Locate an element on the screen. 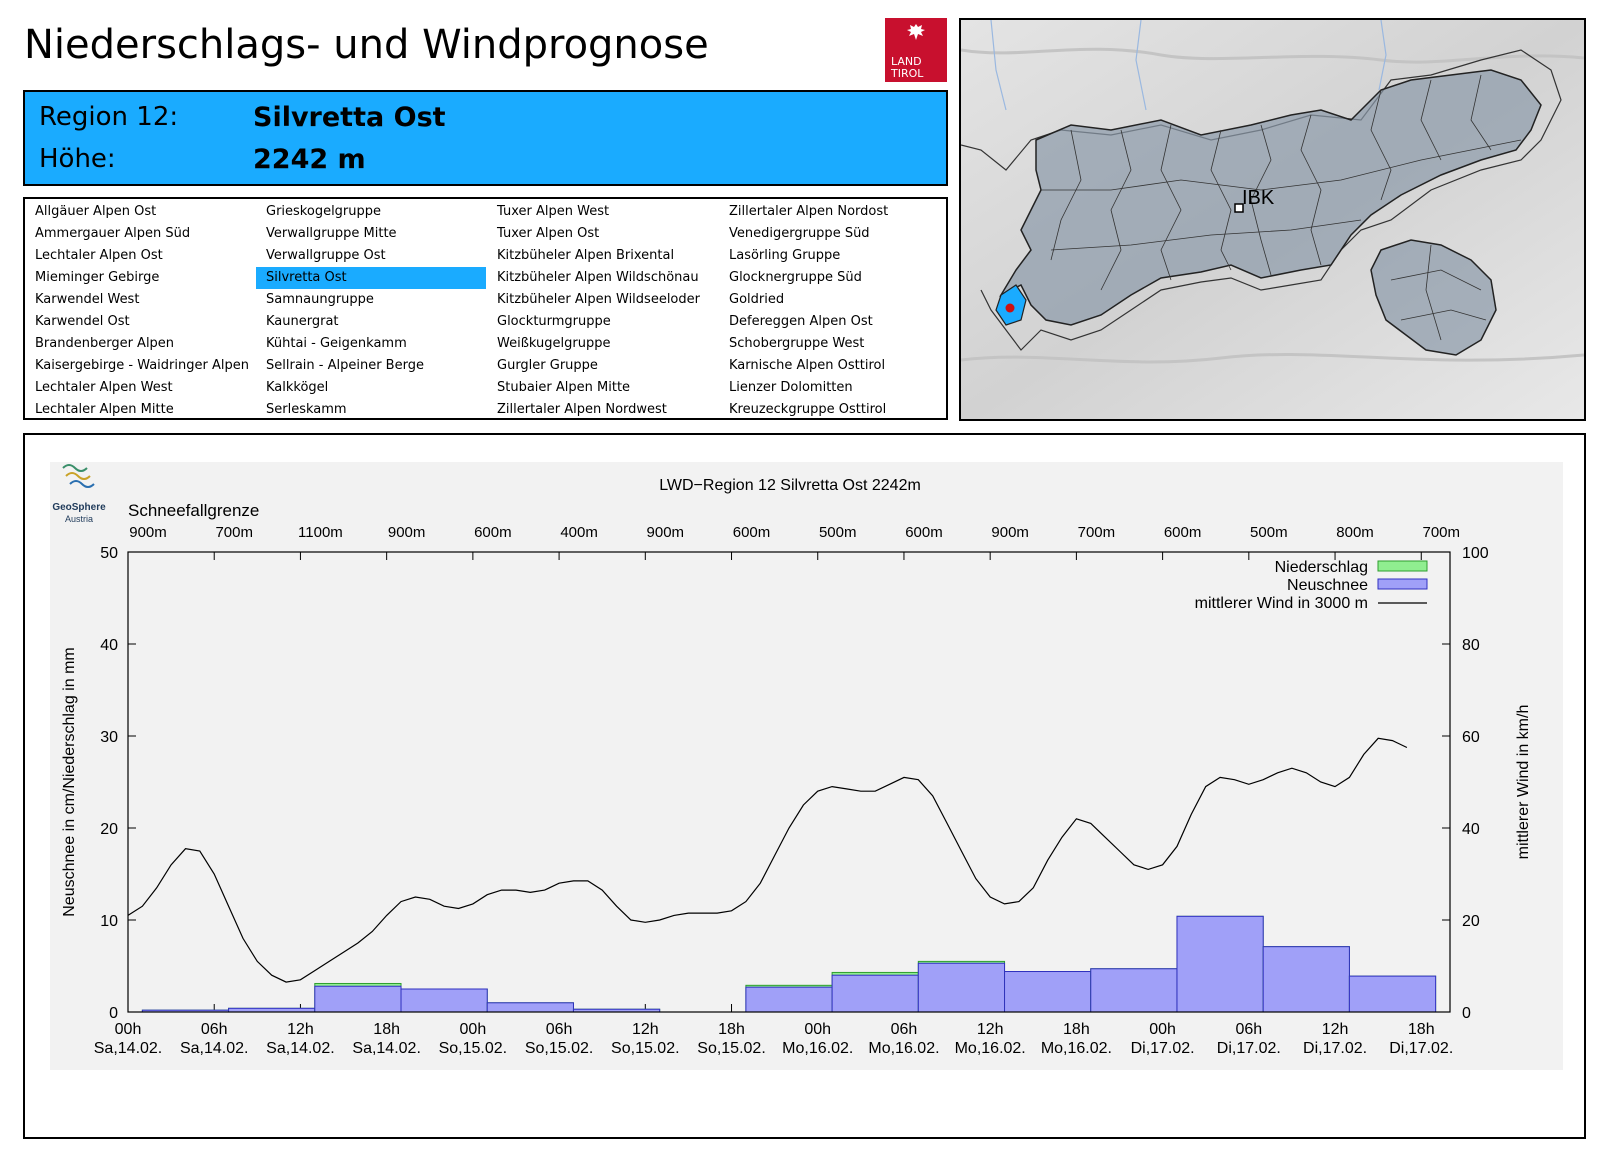 The width and height of the screenshot is (1600, 1153). list-item: Allgäuer Alpen Ost is located at coordinates (96, 211).